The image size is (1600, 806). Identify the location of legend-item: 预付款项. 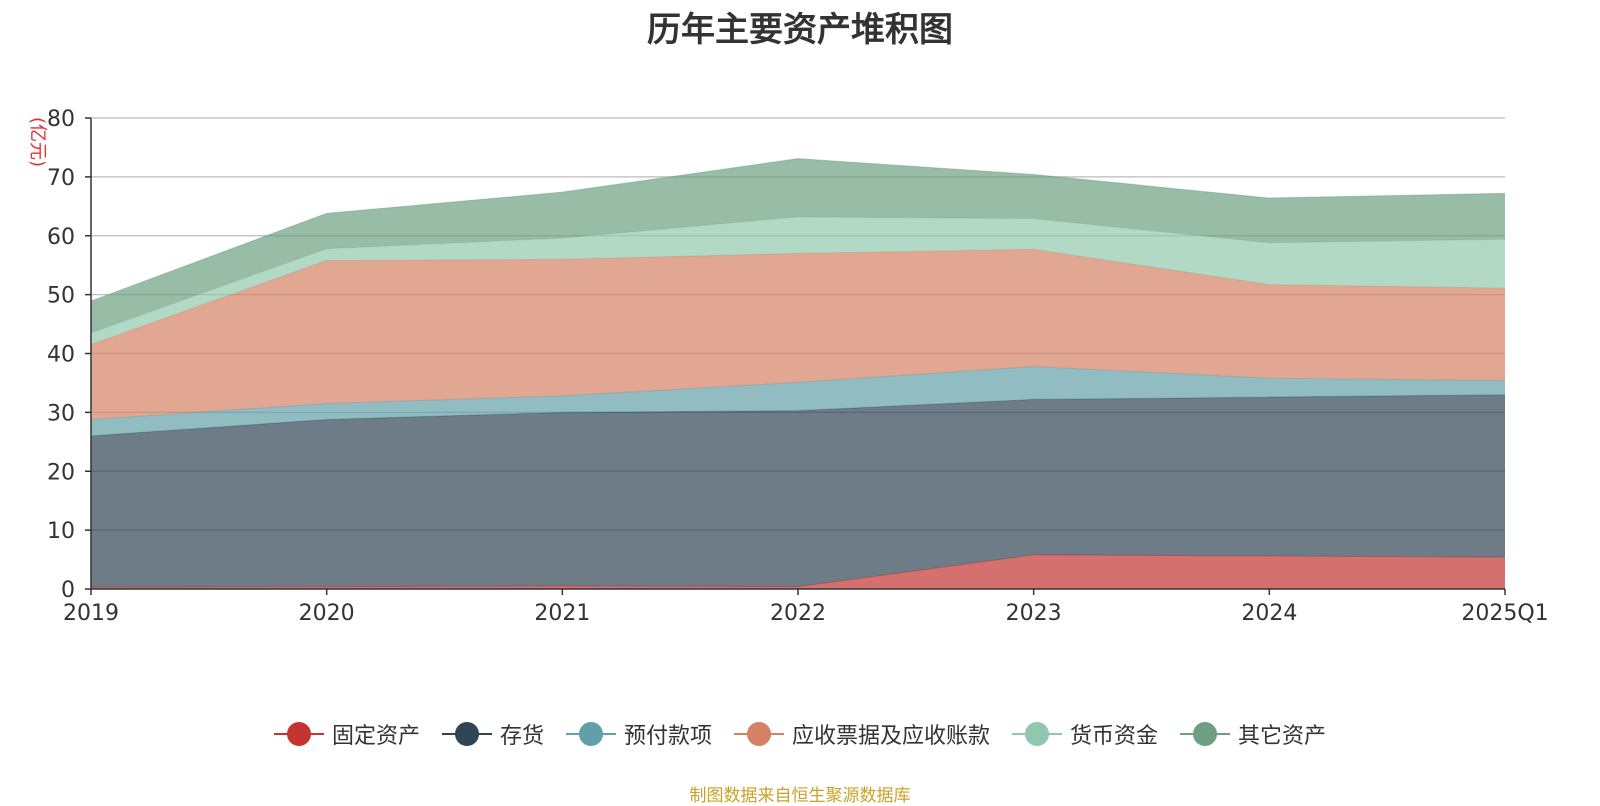
(638, 734).